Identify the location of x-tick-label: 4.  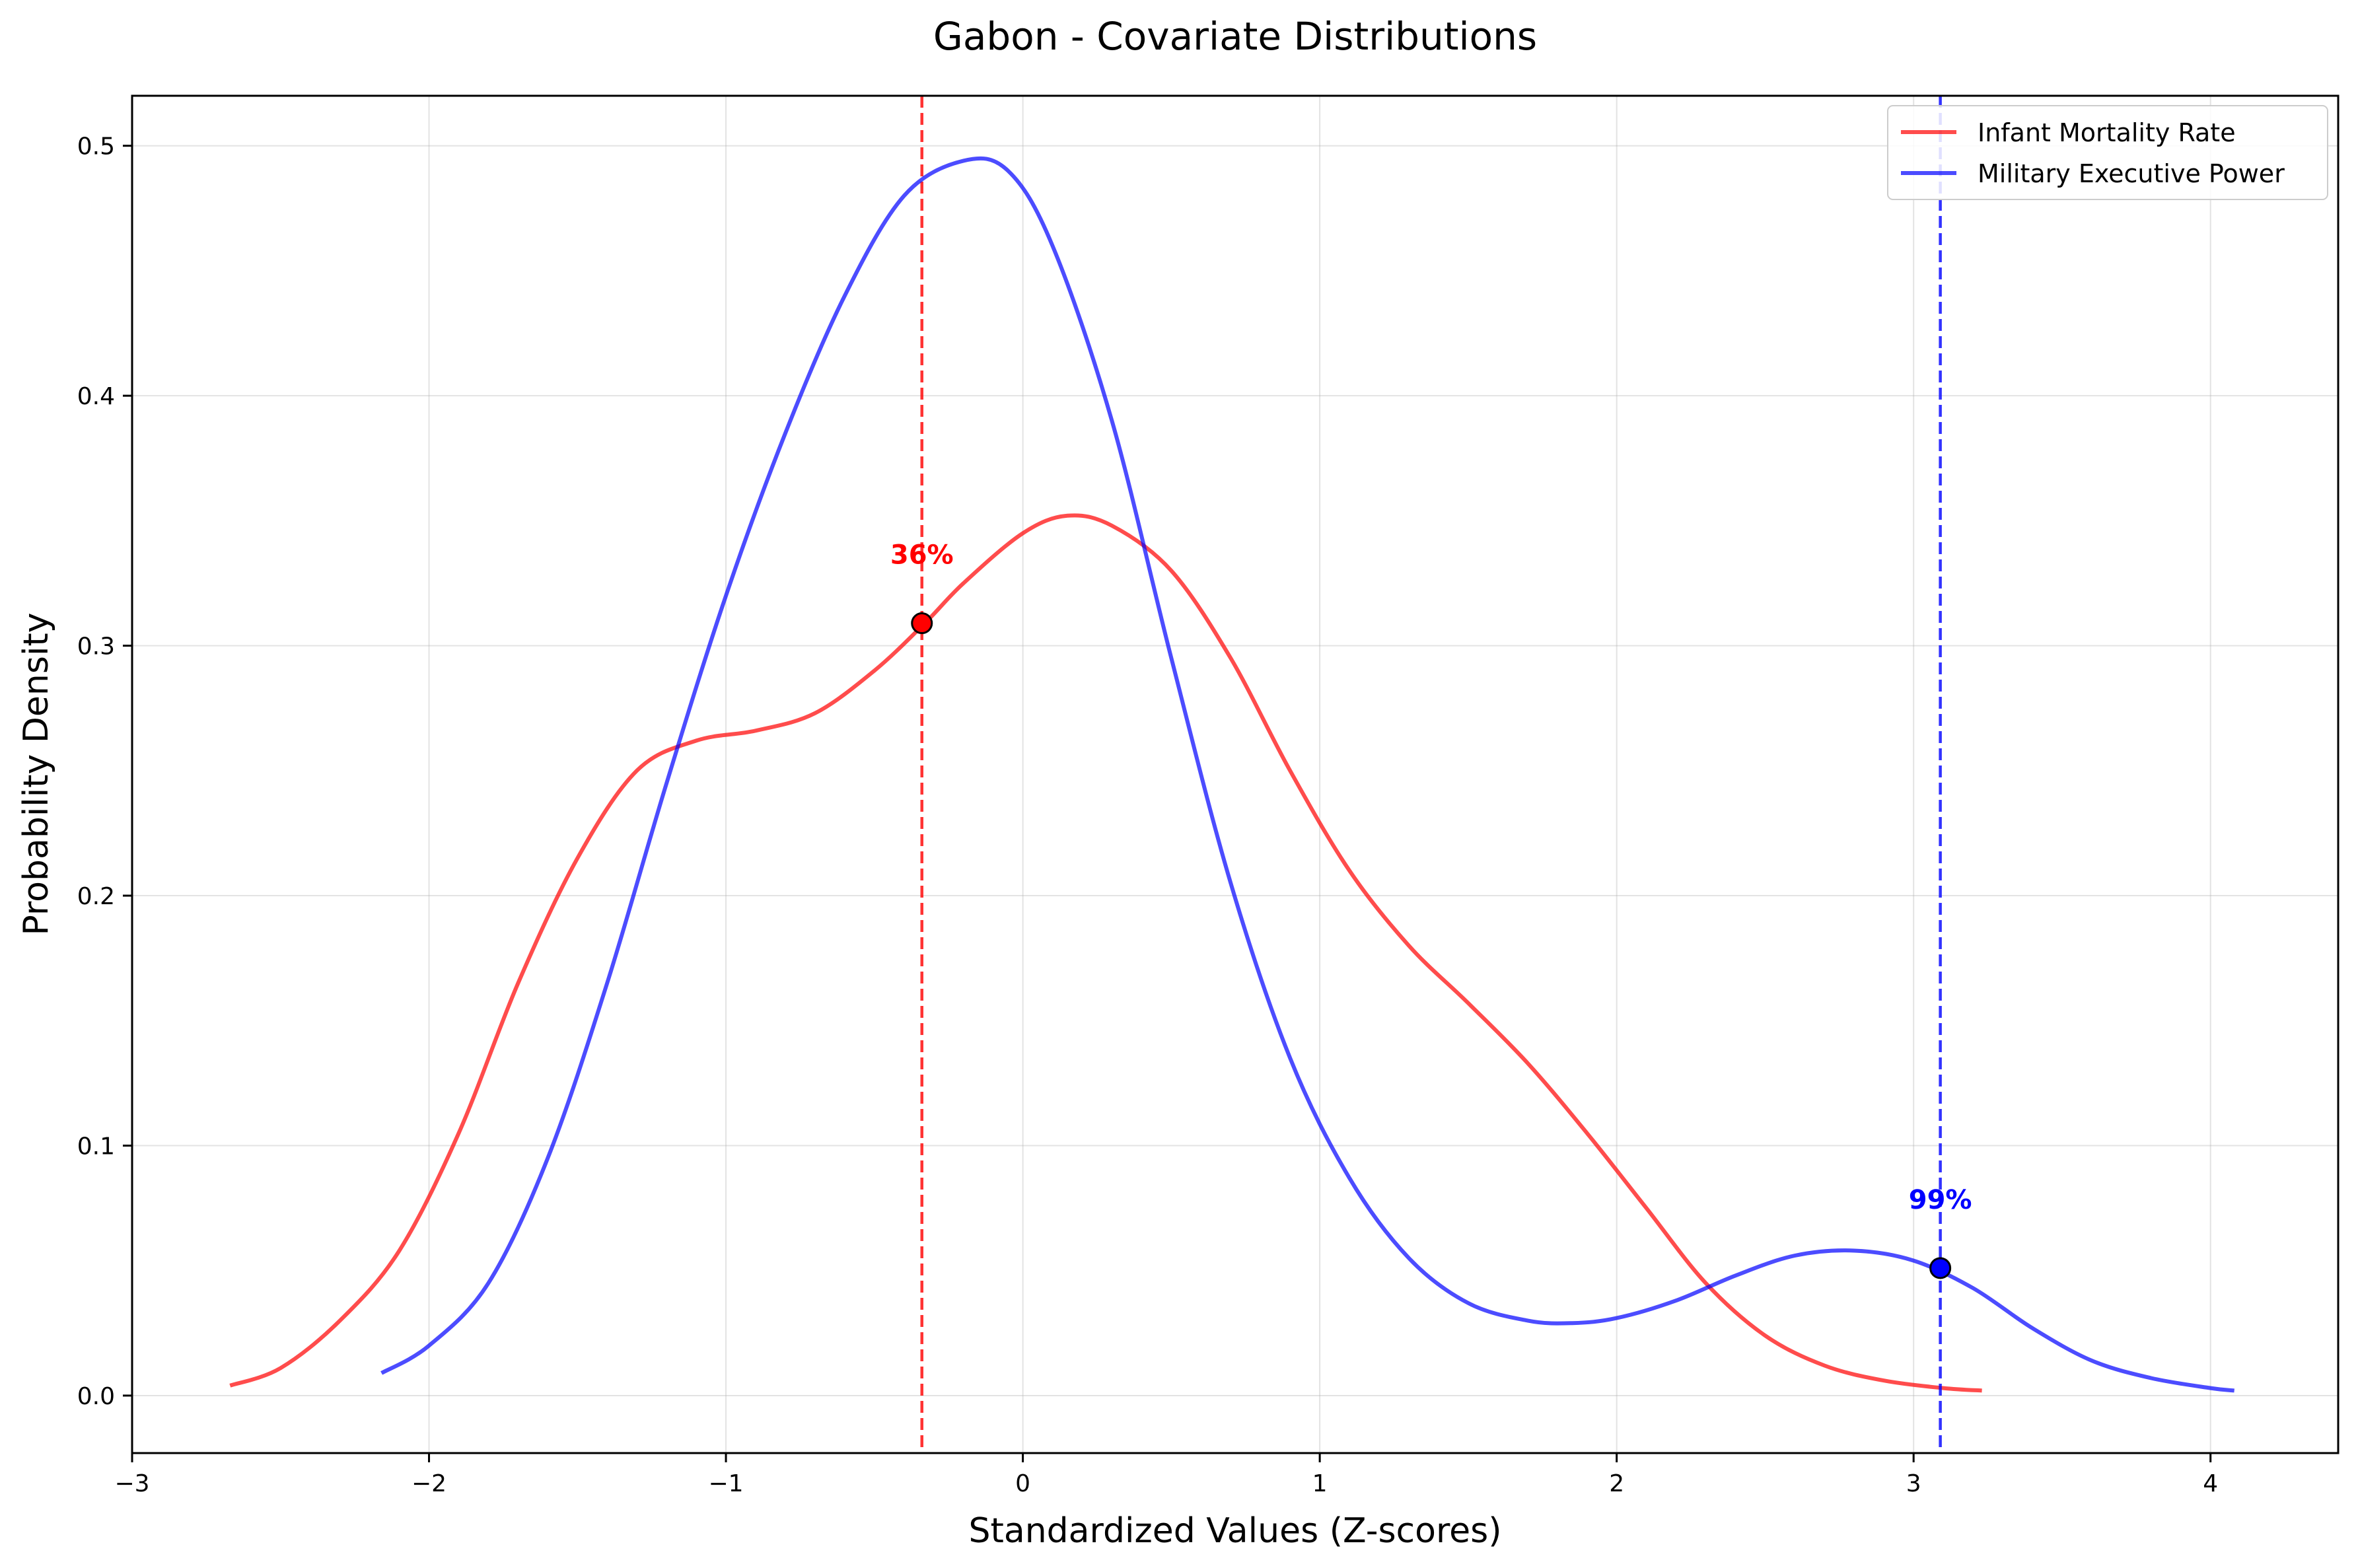
(2210, 1483).